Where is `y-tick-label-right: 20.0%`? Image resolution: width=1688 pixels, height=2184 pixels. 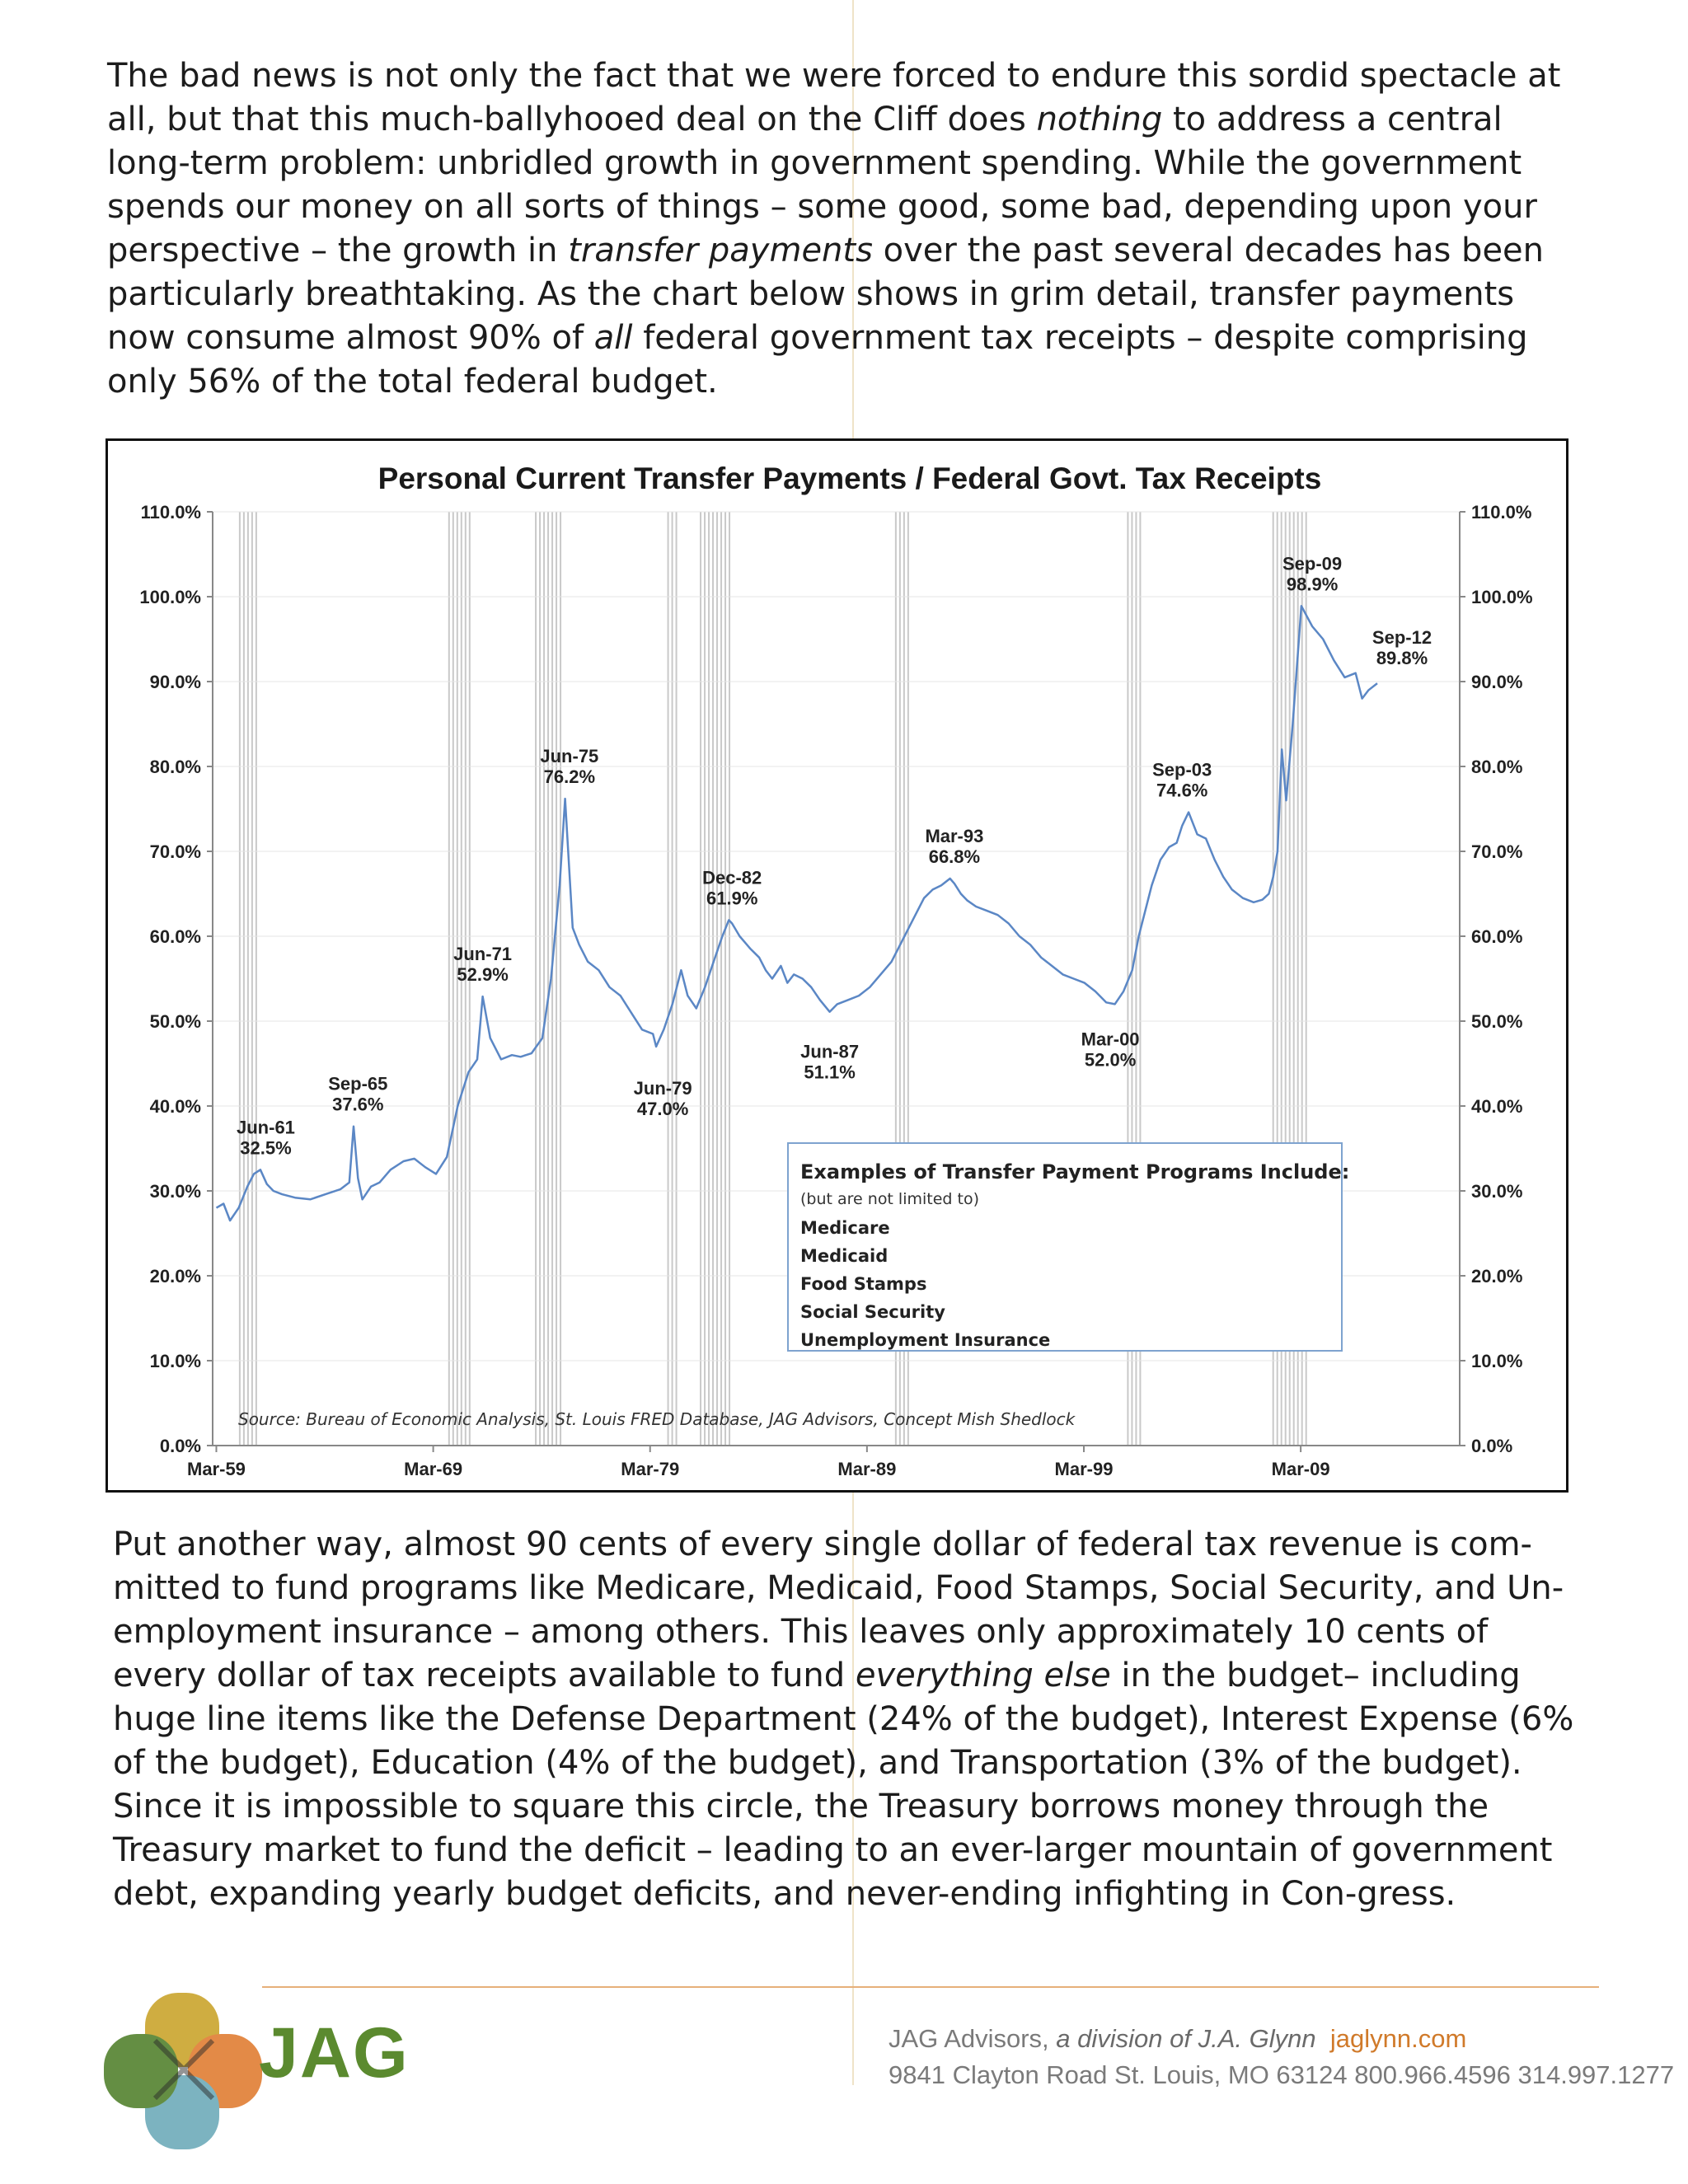
y-tick-label-right: 20.0% is located at coordinates (1496, 1276).